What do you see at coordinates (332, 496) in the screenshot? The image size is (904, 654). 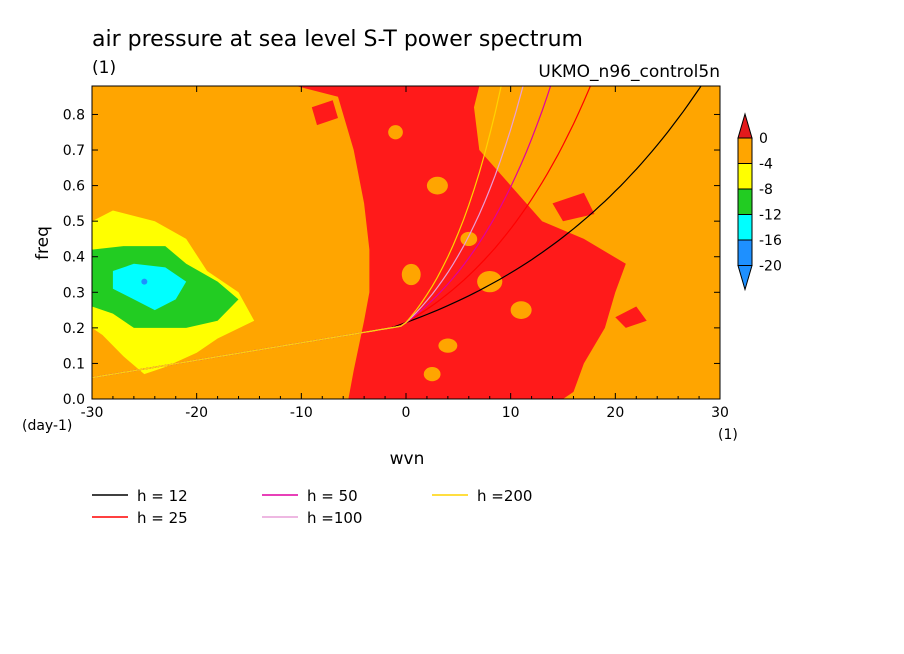 I see `legend-label: h = 50` at bounding box center [332, 496].